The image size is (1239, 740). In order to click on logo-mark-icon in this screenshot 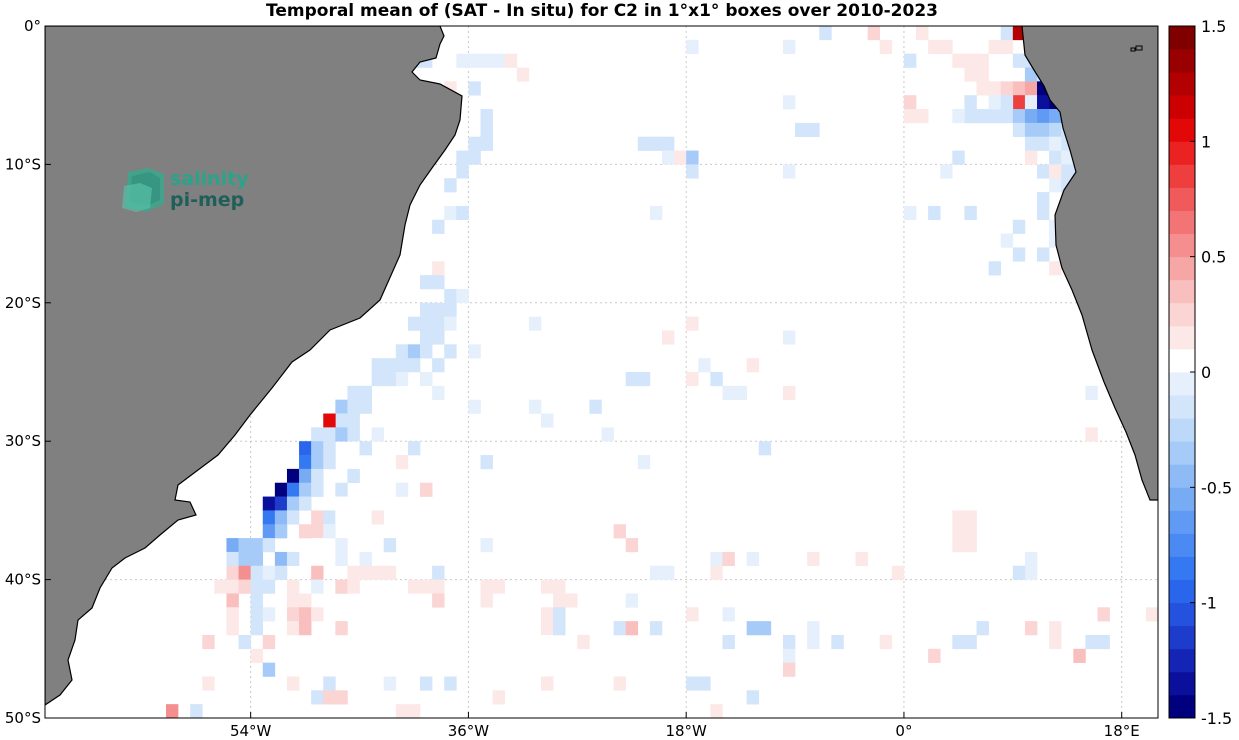, I will do `click(143, 190)`.